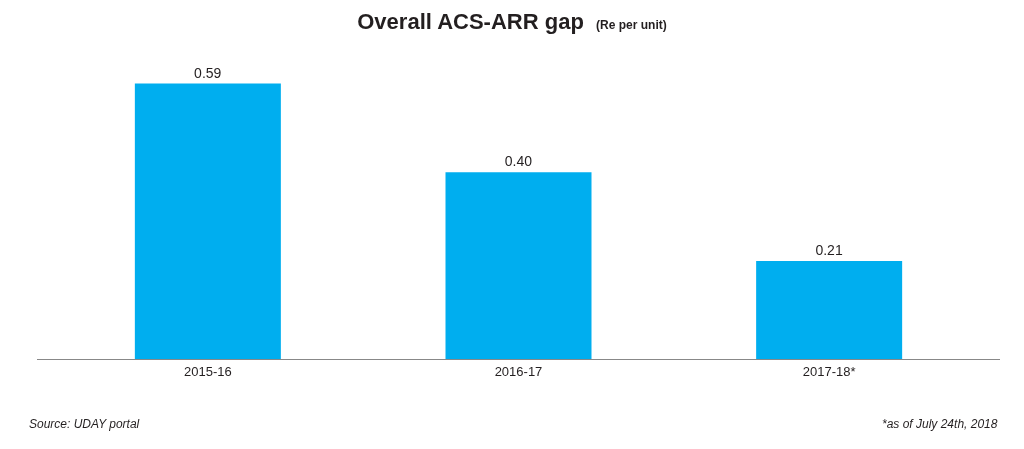 The image size is (1024, 449). I want to click on chart-title: Overall ACS-ARR gap, so click(470, 21).